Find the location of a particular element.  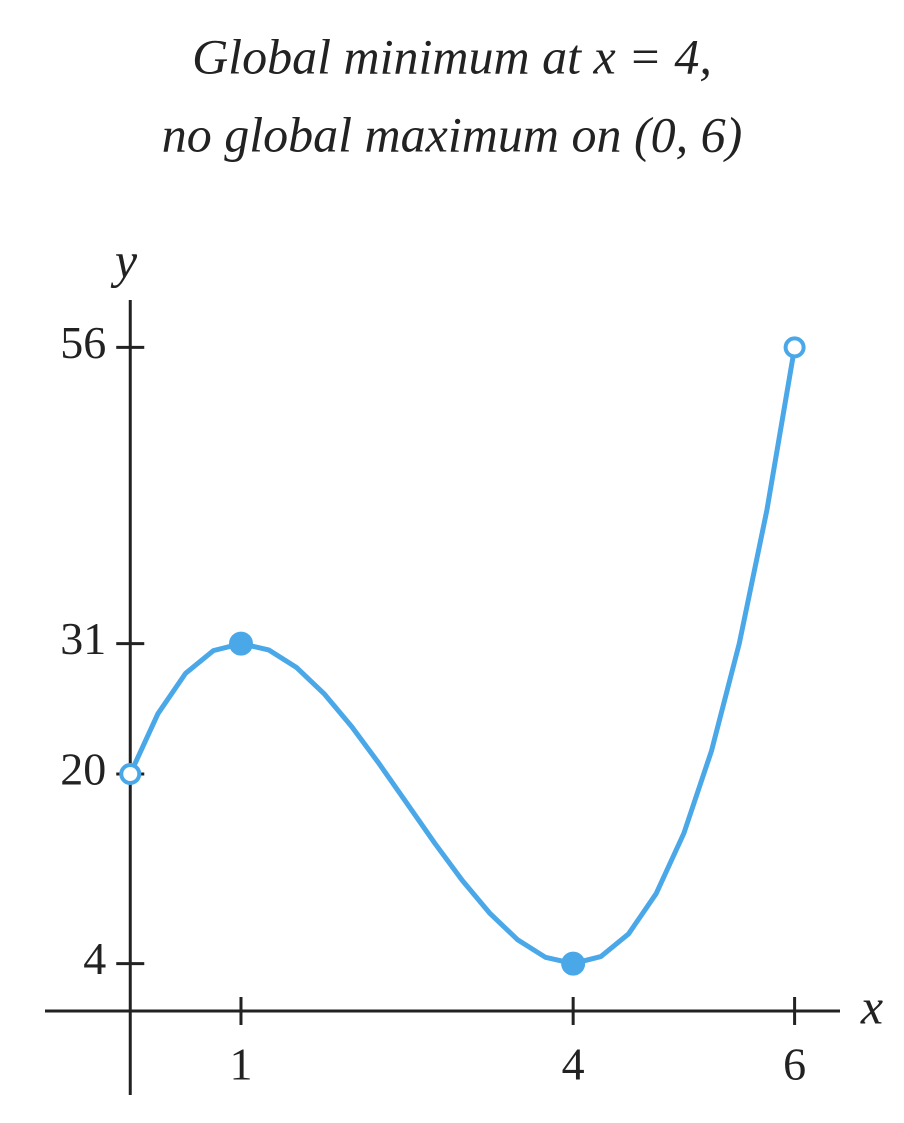

x-tick-label: 4 is located at coordinates (573, 1064).